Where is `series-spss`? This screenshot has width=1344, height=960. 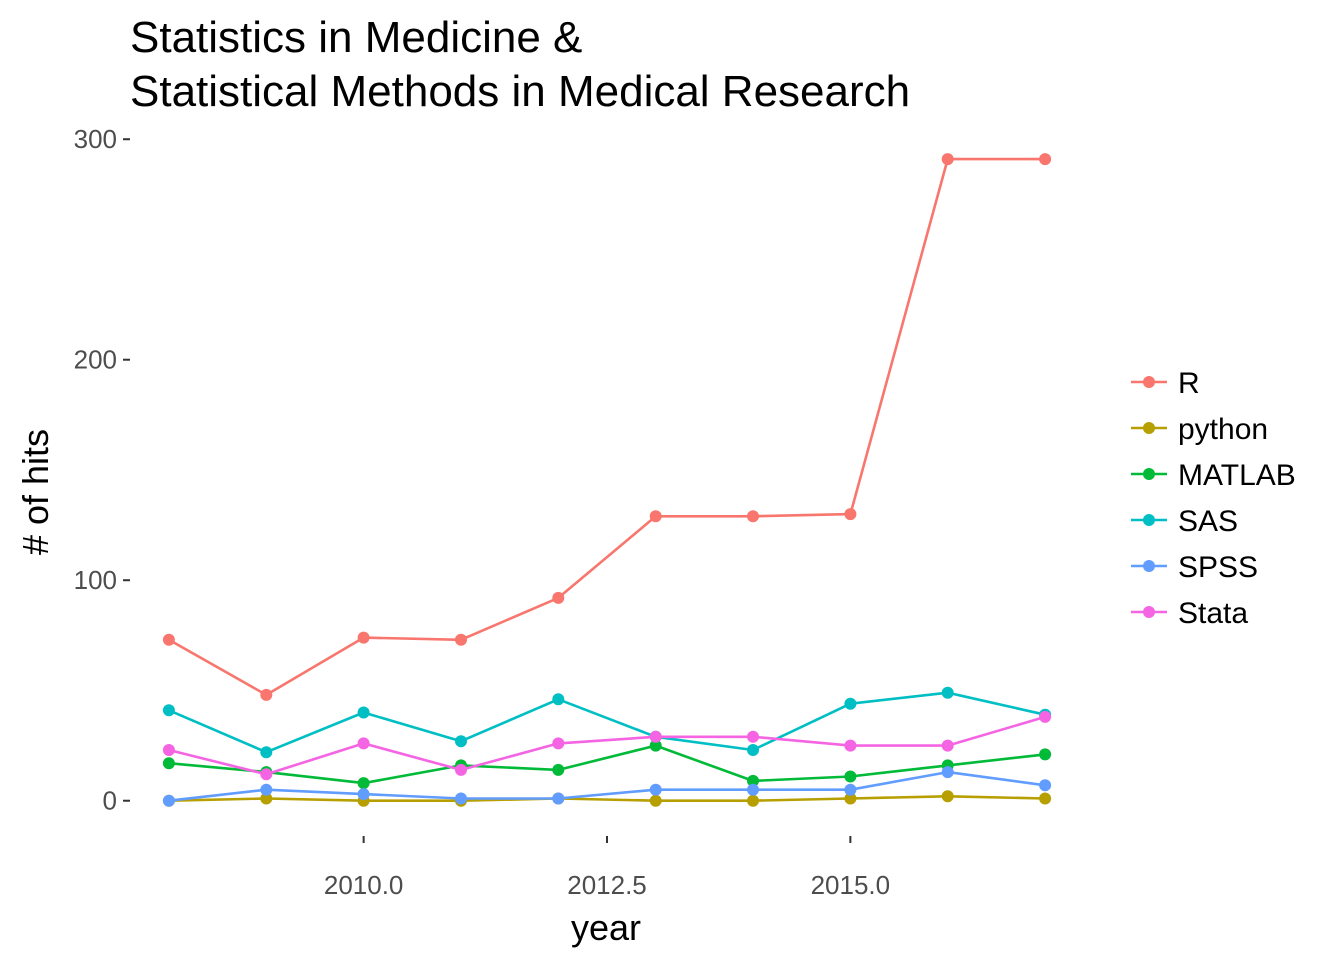 series-spss is located at coordinates (607, 786).